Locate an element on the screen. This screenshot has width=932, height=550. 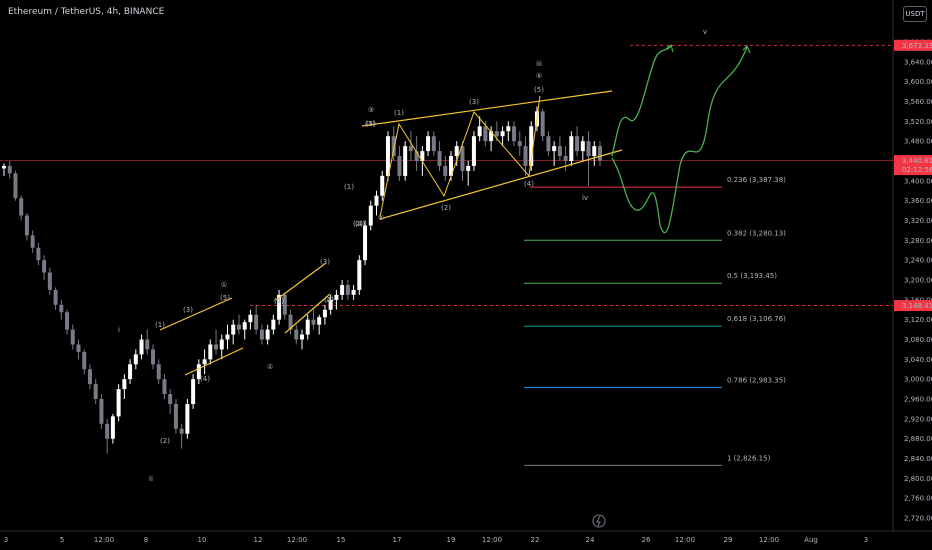
minor-wave-label: (1) is located at coordinates (279, 301).